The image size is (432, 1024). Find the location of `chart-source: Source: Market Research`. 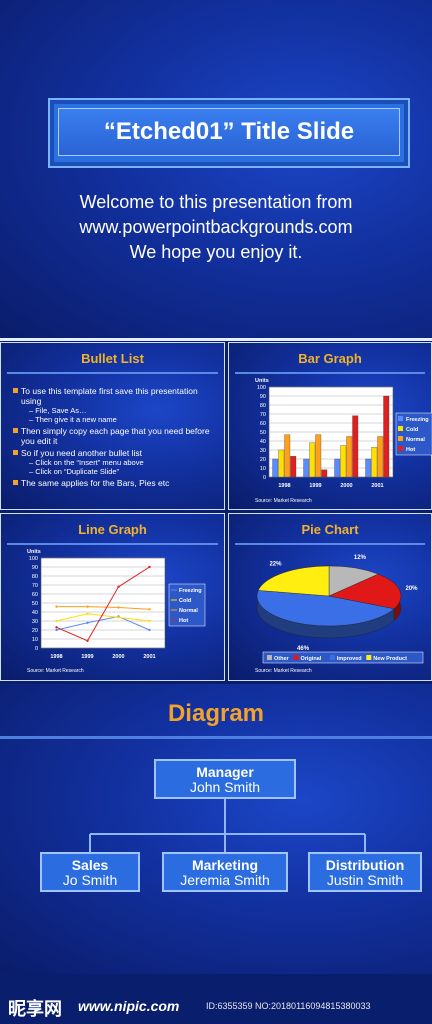

chart-source: Source: Market Research is located at coordinates (283, 501).